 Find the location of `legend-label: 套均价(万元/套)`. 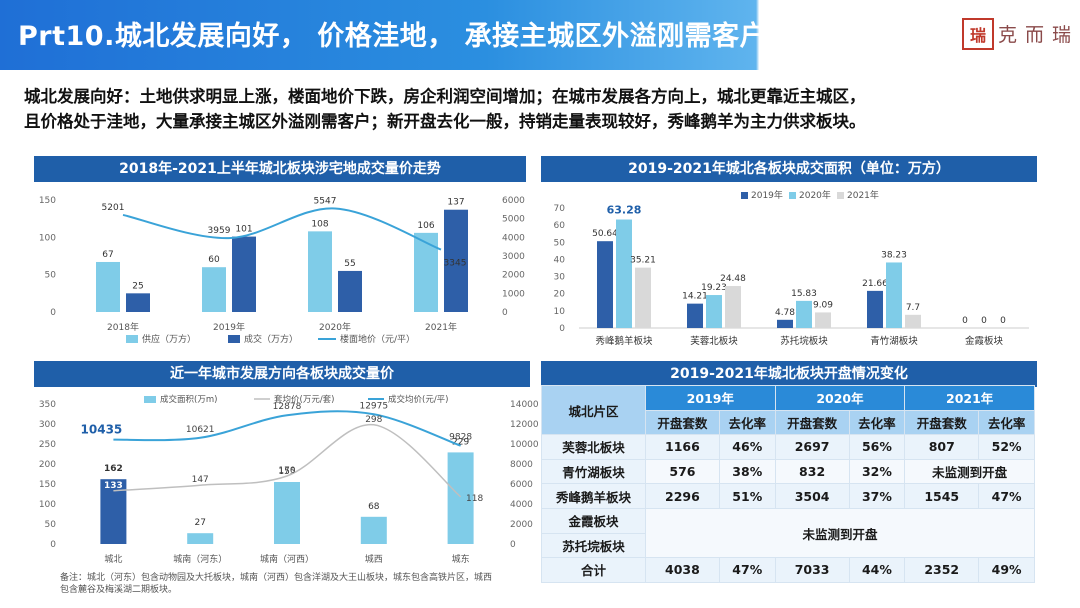

legend-label: 套均价(万元/套) is located at coordinates (304, 399).